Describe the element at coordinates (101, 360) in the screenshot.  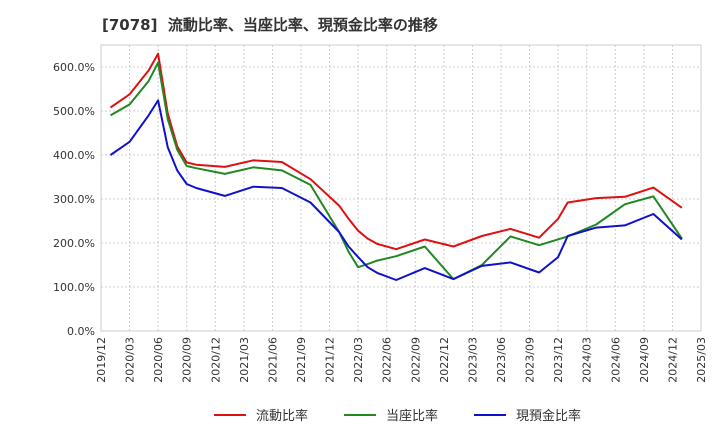
I see `x-tick-label: 2019/12` at that location.